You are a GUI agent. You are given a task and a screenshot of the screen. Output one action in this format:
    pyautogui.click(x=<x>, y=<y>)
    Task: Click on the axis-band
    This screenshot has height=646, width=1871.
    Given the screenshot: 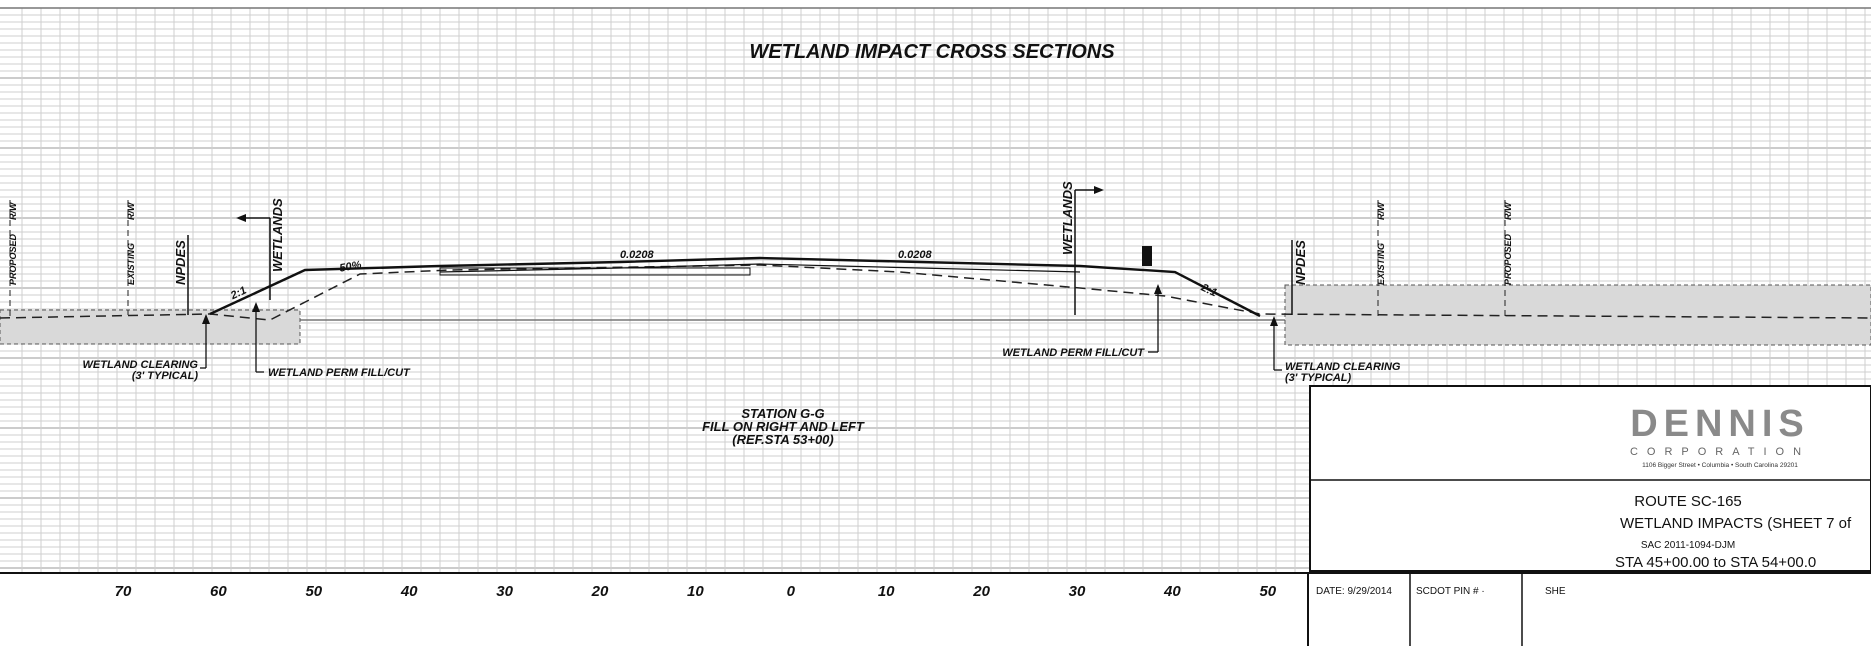 What is the action you would take?
    pyautogui.click(x=935, y=609)
    